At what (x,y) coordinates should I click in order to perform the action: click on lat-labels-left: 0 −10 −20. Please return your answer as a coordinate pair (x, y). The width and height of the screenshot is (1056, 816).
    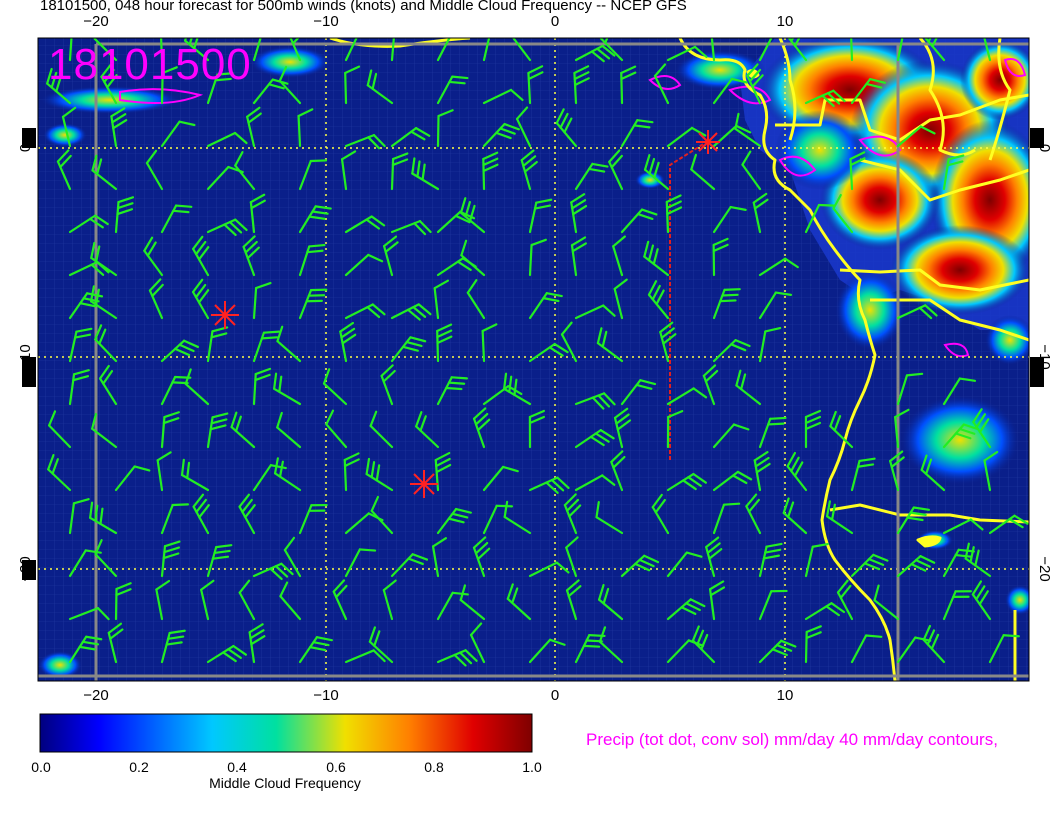
    Looking at the image, I should click on (25, 363).